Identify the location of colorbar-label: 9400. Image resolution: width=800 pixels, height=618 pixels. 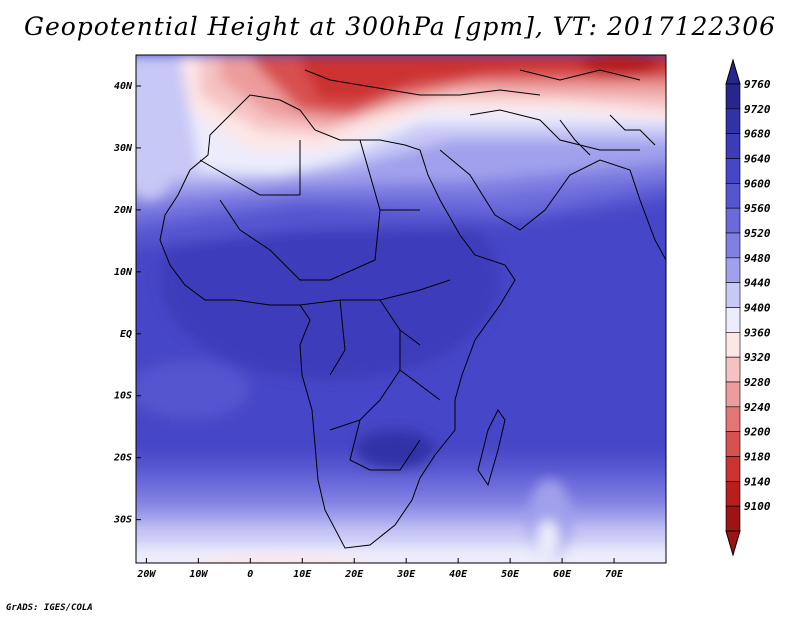
(757, 308).